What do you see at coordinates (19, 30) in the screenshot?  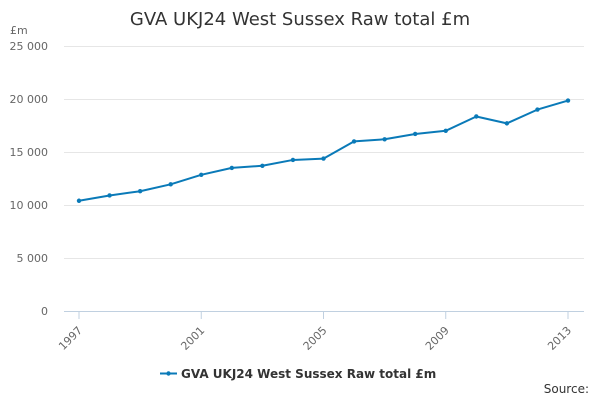 I see `y-axis-unit-label: £m` at bounding box center [19, 30].